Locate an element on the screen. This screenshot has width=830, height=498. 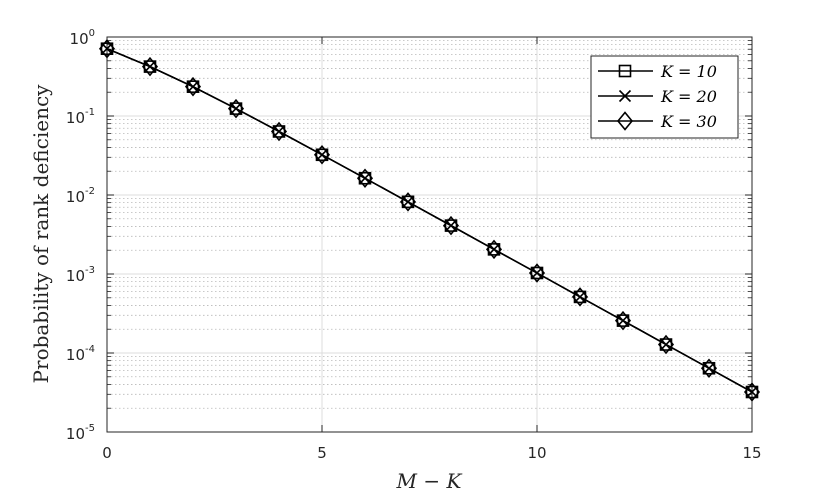
x-tick-label: 0 is located at coordinates (107, 453).